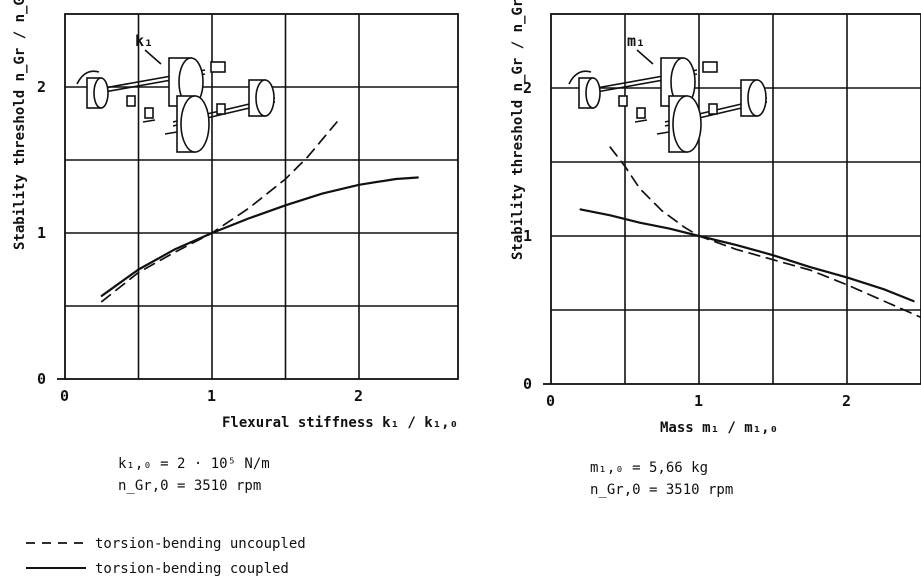 This screenshot has width=921, height=583. I want to click on rotor-drawing: k₁, so click(176, 92).